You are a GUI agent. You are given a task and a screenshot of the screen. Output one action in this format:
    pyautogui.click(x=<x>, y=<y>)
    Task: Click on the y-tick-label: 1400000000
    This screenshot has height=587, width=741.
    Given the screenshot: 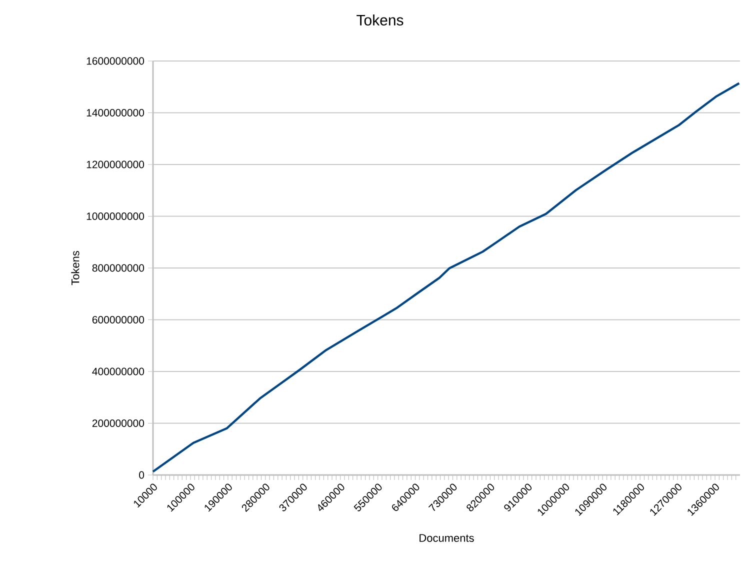 What is the action you would take?
    pyautogui.click(x=115, y=112)
    